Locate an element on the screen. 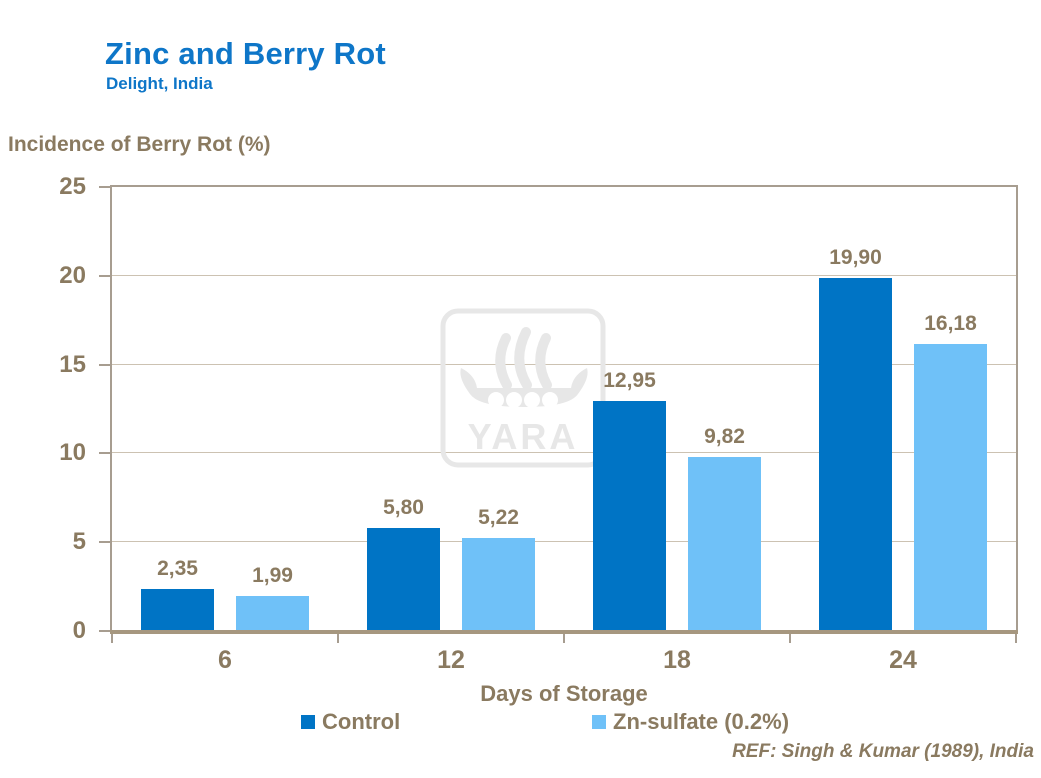  bar-value-zn-sulfate-day12: 5,22 is located at coordinates (498, 518).